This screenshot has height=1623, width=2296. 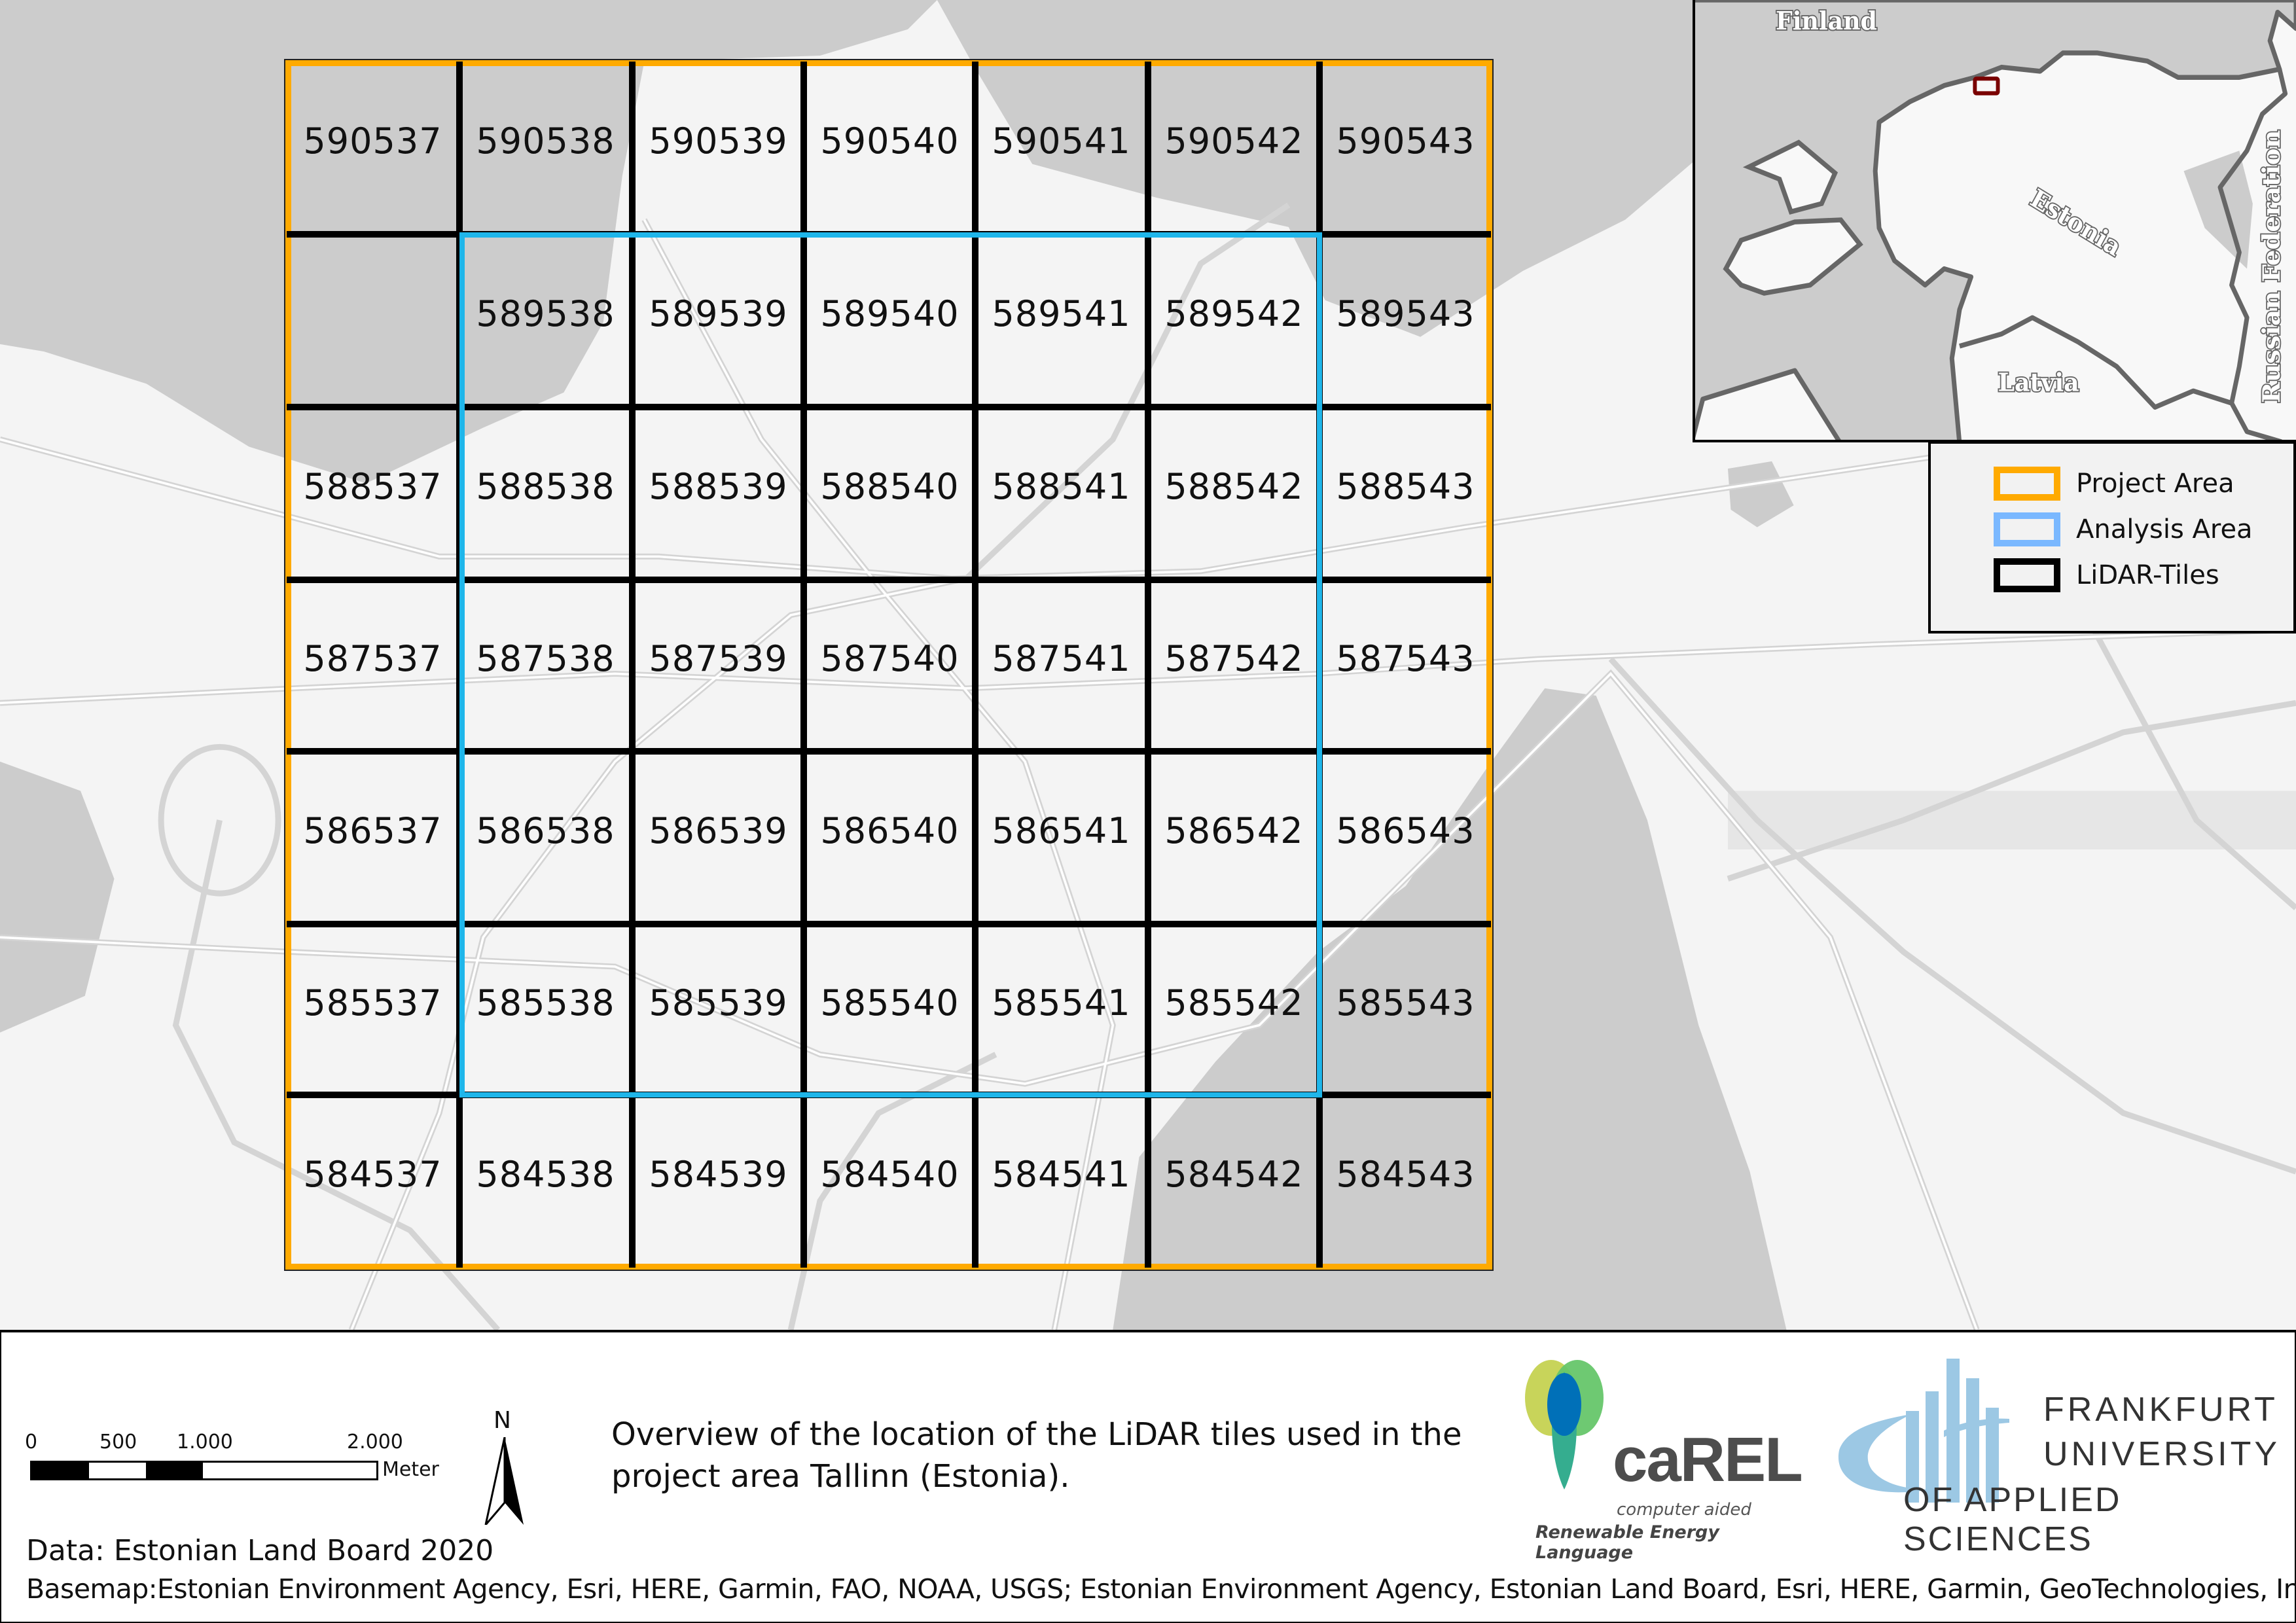 I want to click on legend-label: Project Area, so click(x=2155, y=484).